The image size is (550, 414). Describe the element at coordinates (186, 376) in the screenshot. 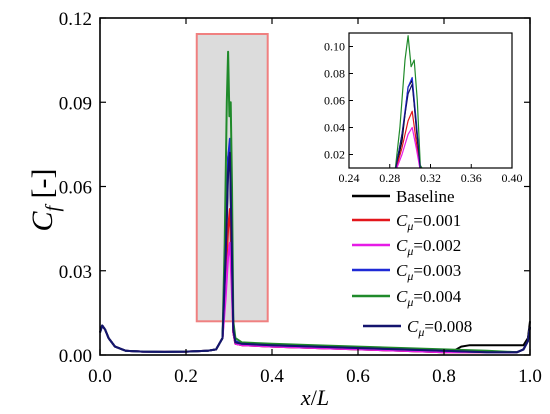

I see `x-tick-label: 0.2` at that location.